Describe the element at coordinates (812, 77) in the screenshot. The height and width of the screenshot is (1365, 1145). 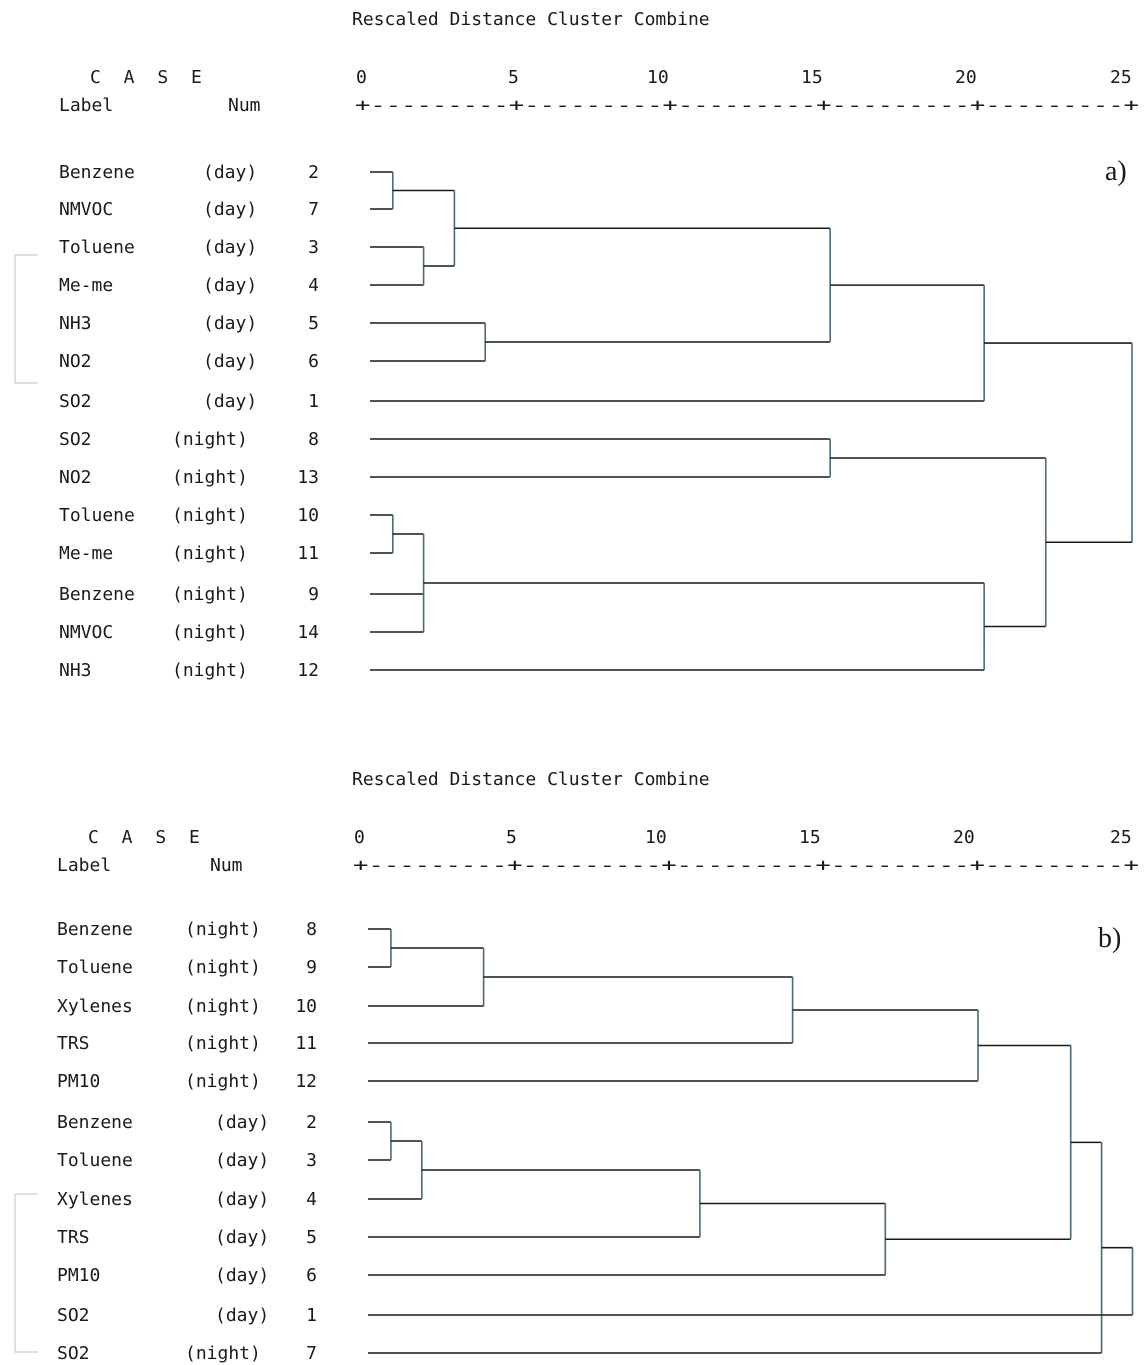
I see `panel-a-tick-15: 15` at that location.